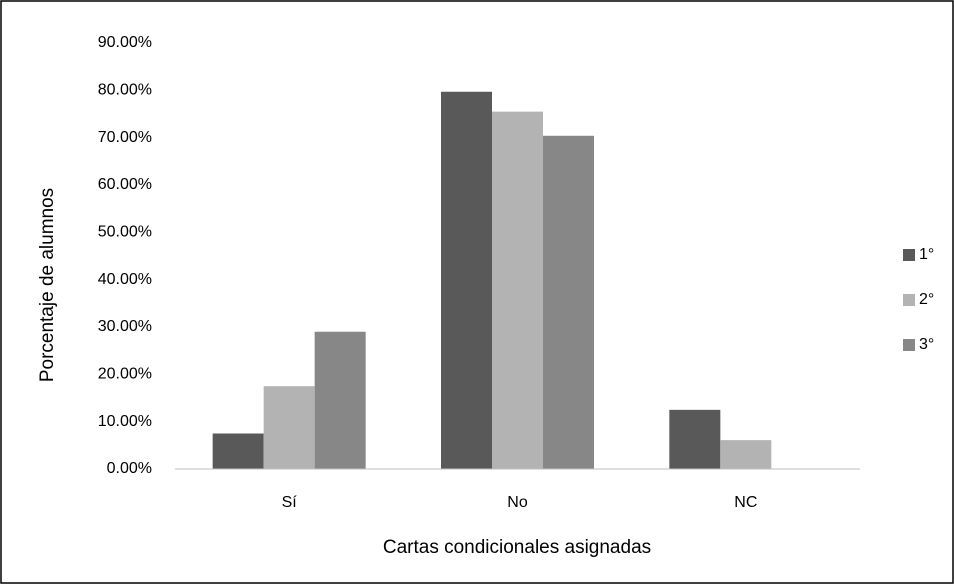 This screenshot has width=954, height=584. What do you see at coordinates (47, 285) in the screenshot?
I see `y-axis-title: Porcentaje de alumnos` at bounding box center [47, 285].